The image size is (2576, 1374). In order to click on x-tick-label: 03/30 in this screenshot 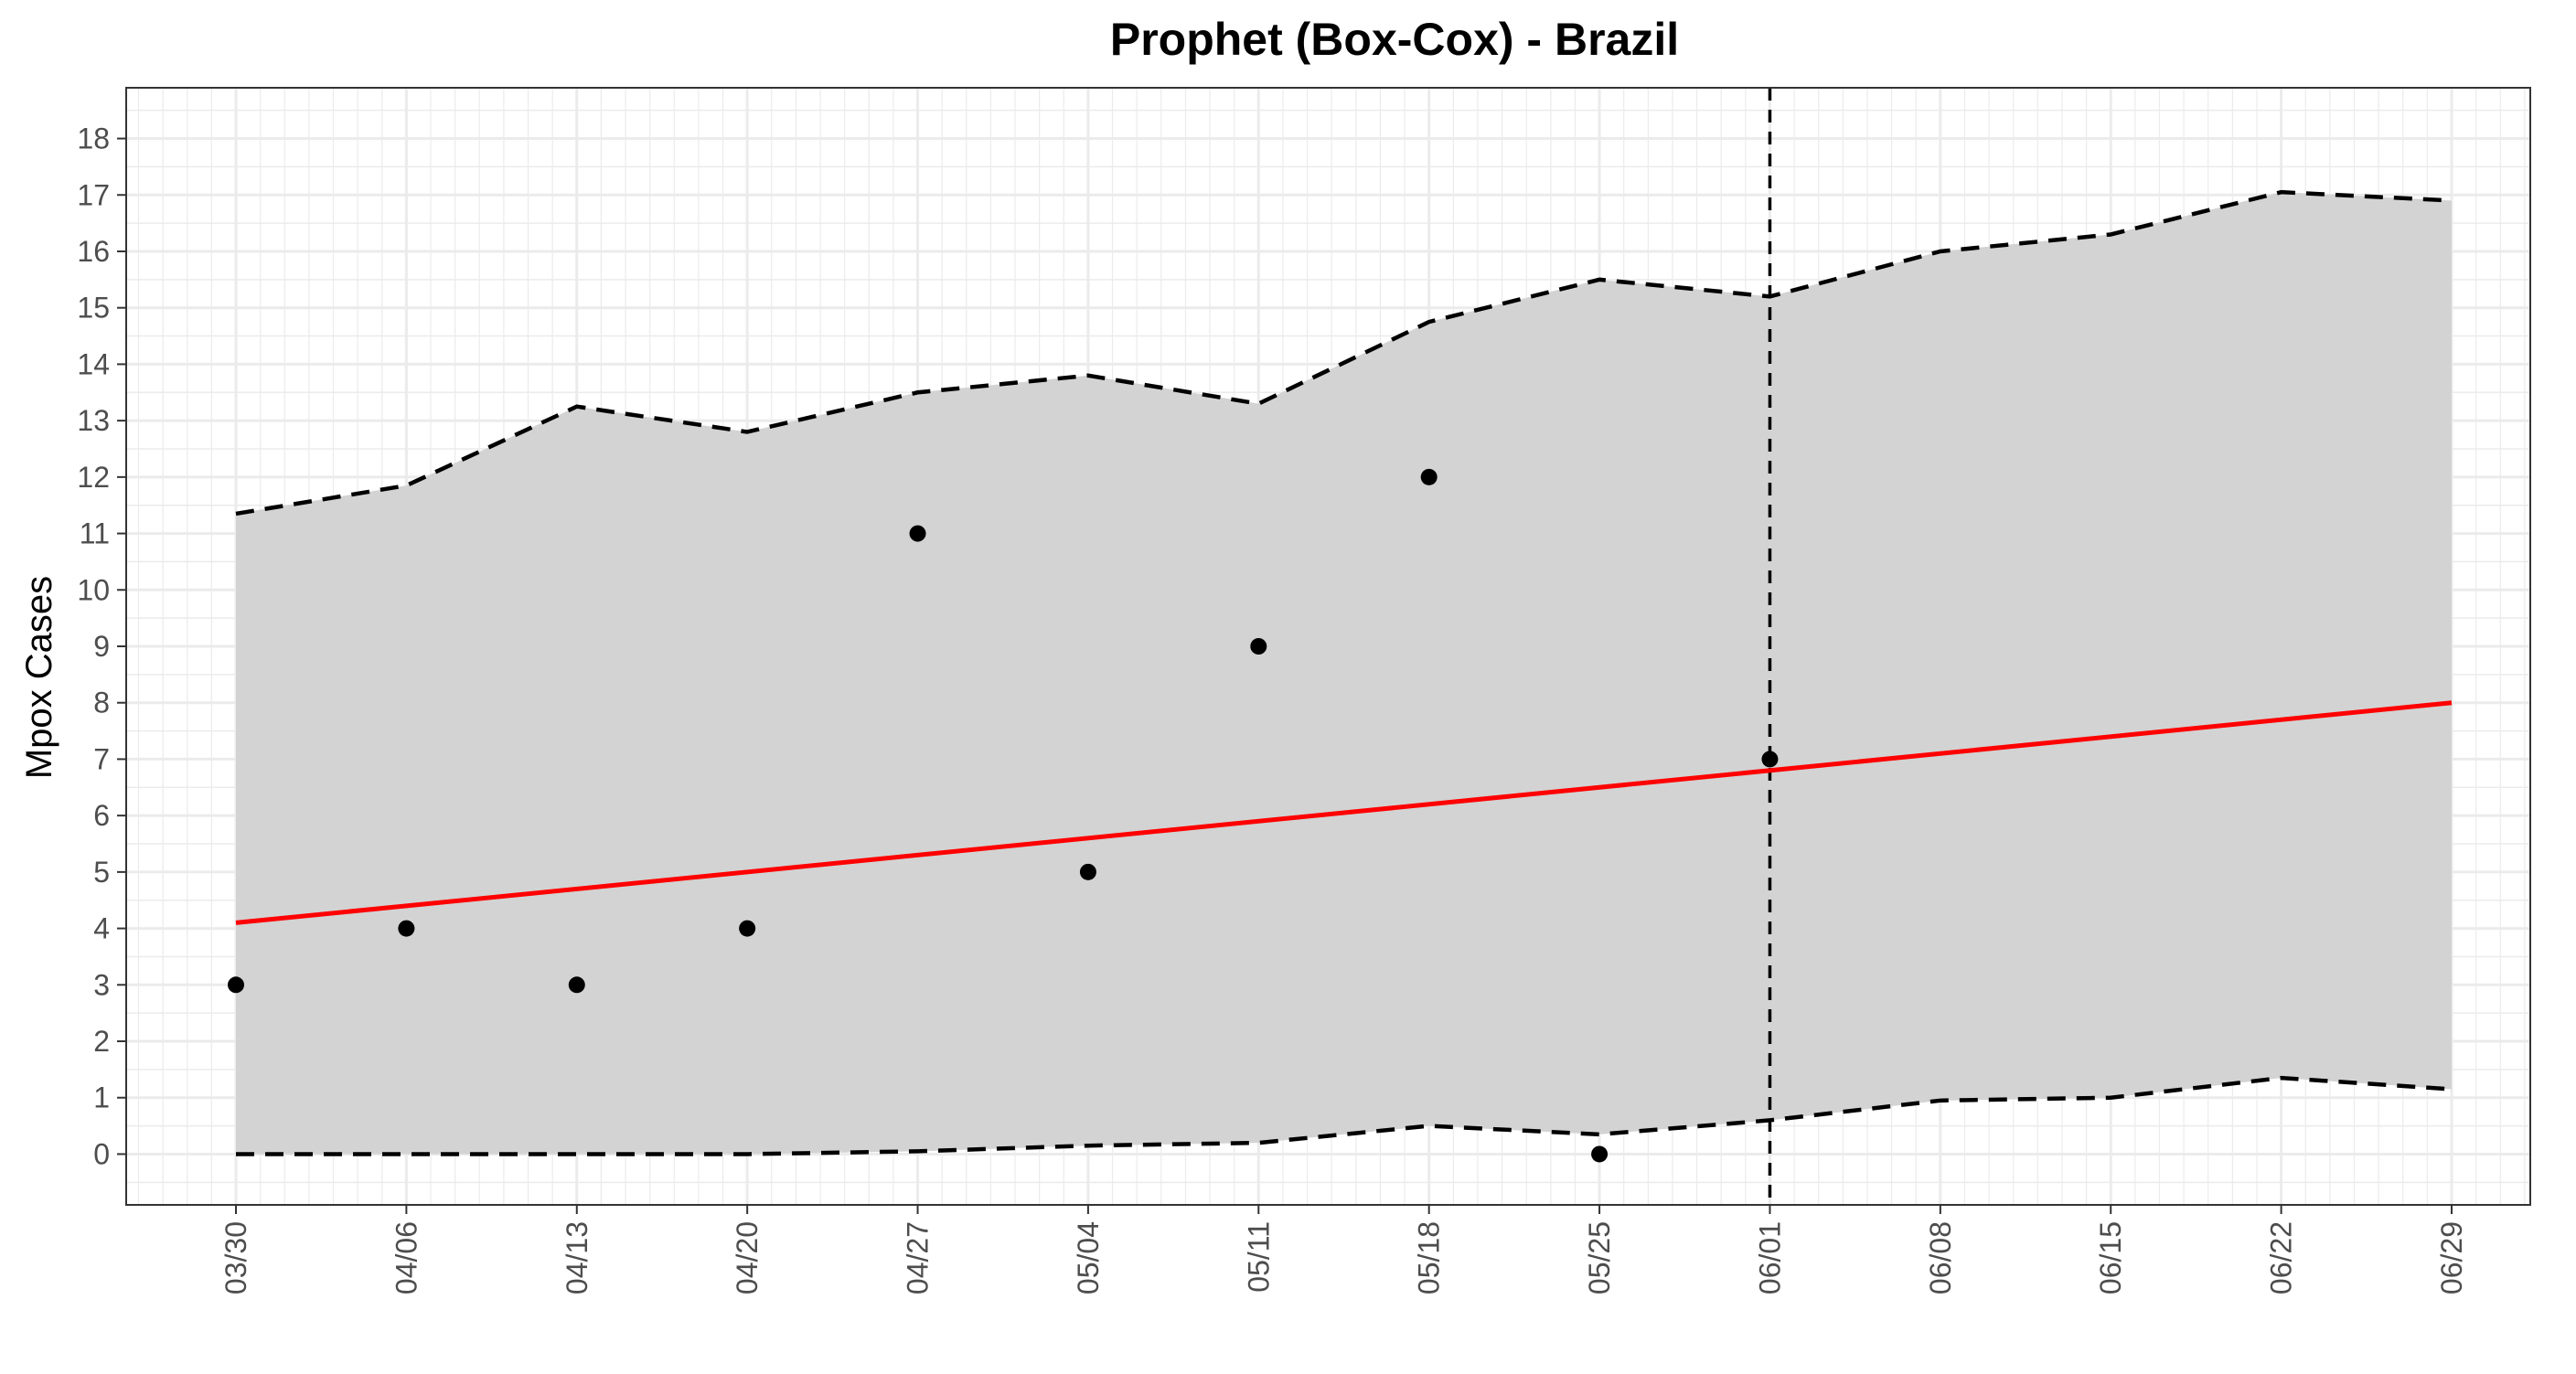, I will do `click(235, 1257)`.